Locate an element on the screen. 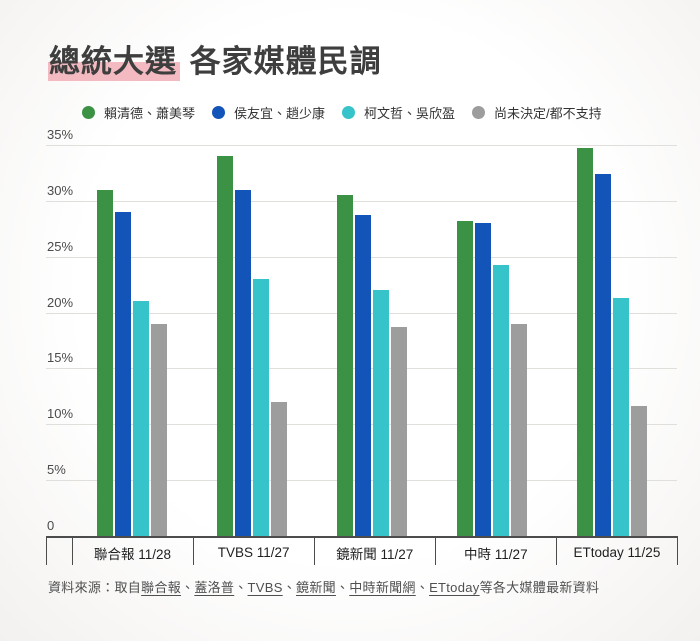 This screenshot has height=641, width=700. x-axis-category-label: 鏡新聞 11/27 is located at coordinates (374, 551).